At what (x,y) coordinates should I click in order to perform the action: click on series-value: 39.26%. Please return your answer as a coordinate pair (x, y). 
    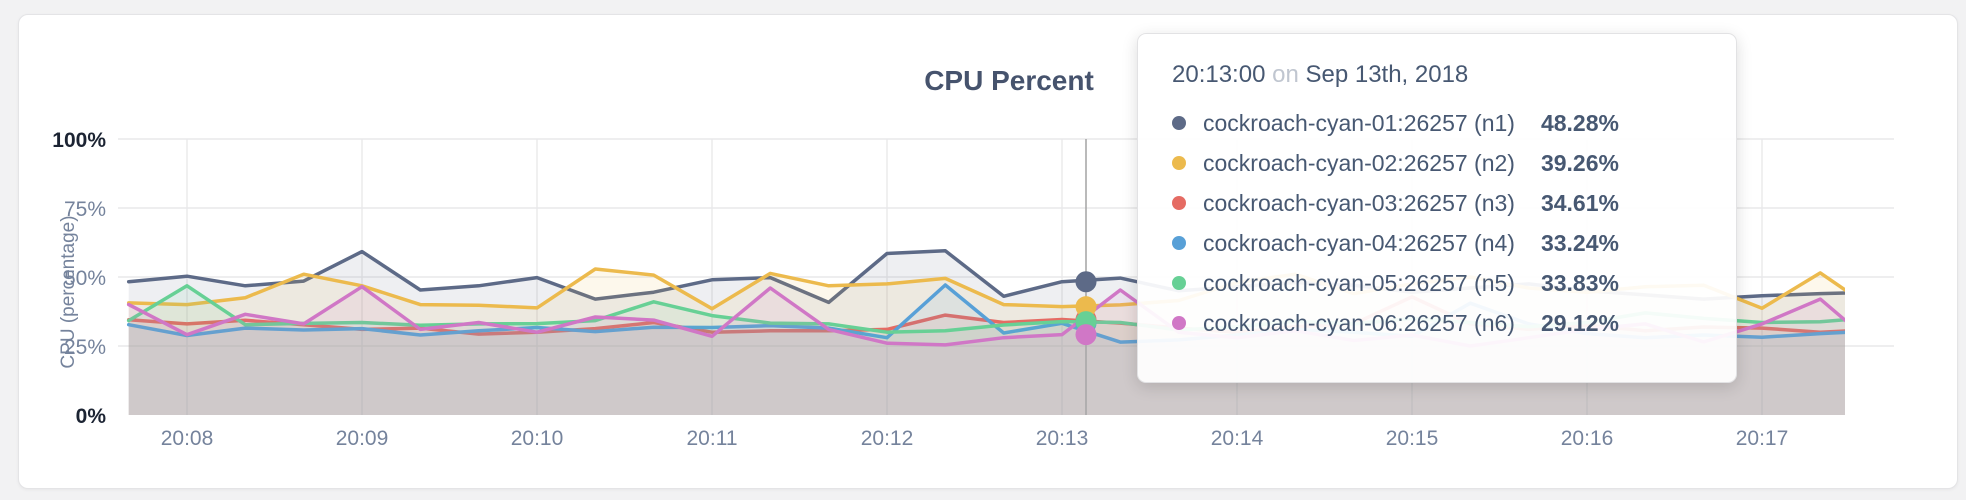
    Looking at the image, I should click on (1579, 162).